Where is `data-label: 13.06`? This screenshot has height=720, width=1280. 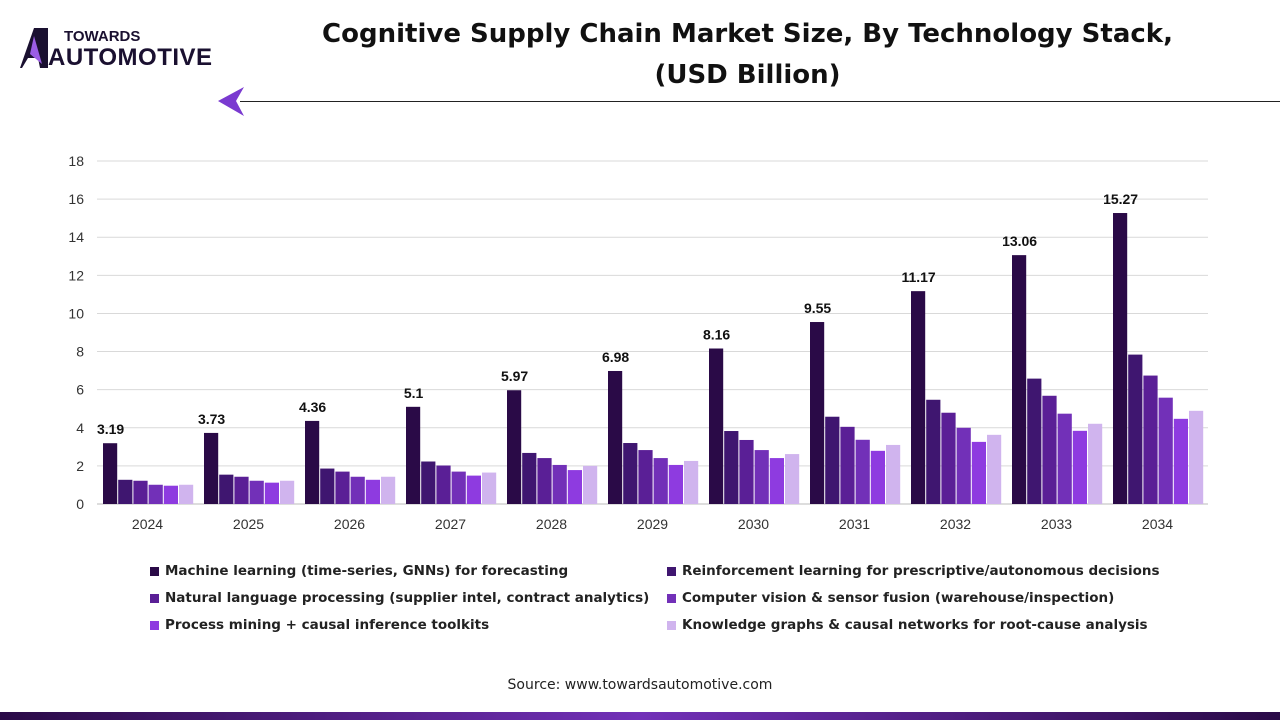
data-label: 13.06 is located at coordinates (1019, 241).